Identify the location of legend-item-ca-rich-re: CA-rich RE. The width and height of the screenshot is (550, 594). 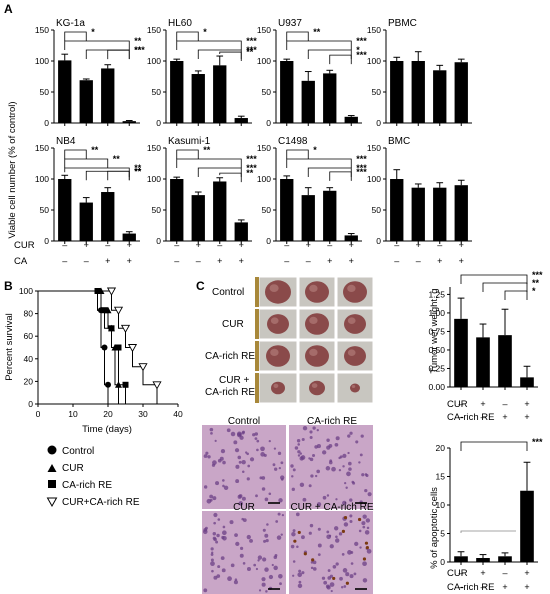
(80, 485).